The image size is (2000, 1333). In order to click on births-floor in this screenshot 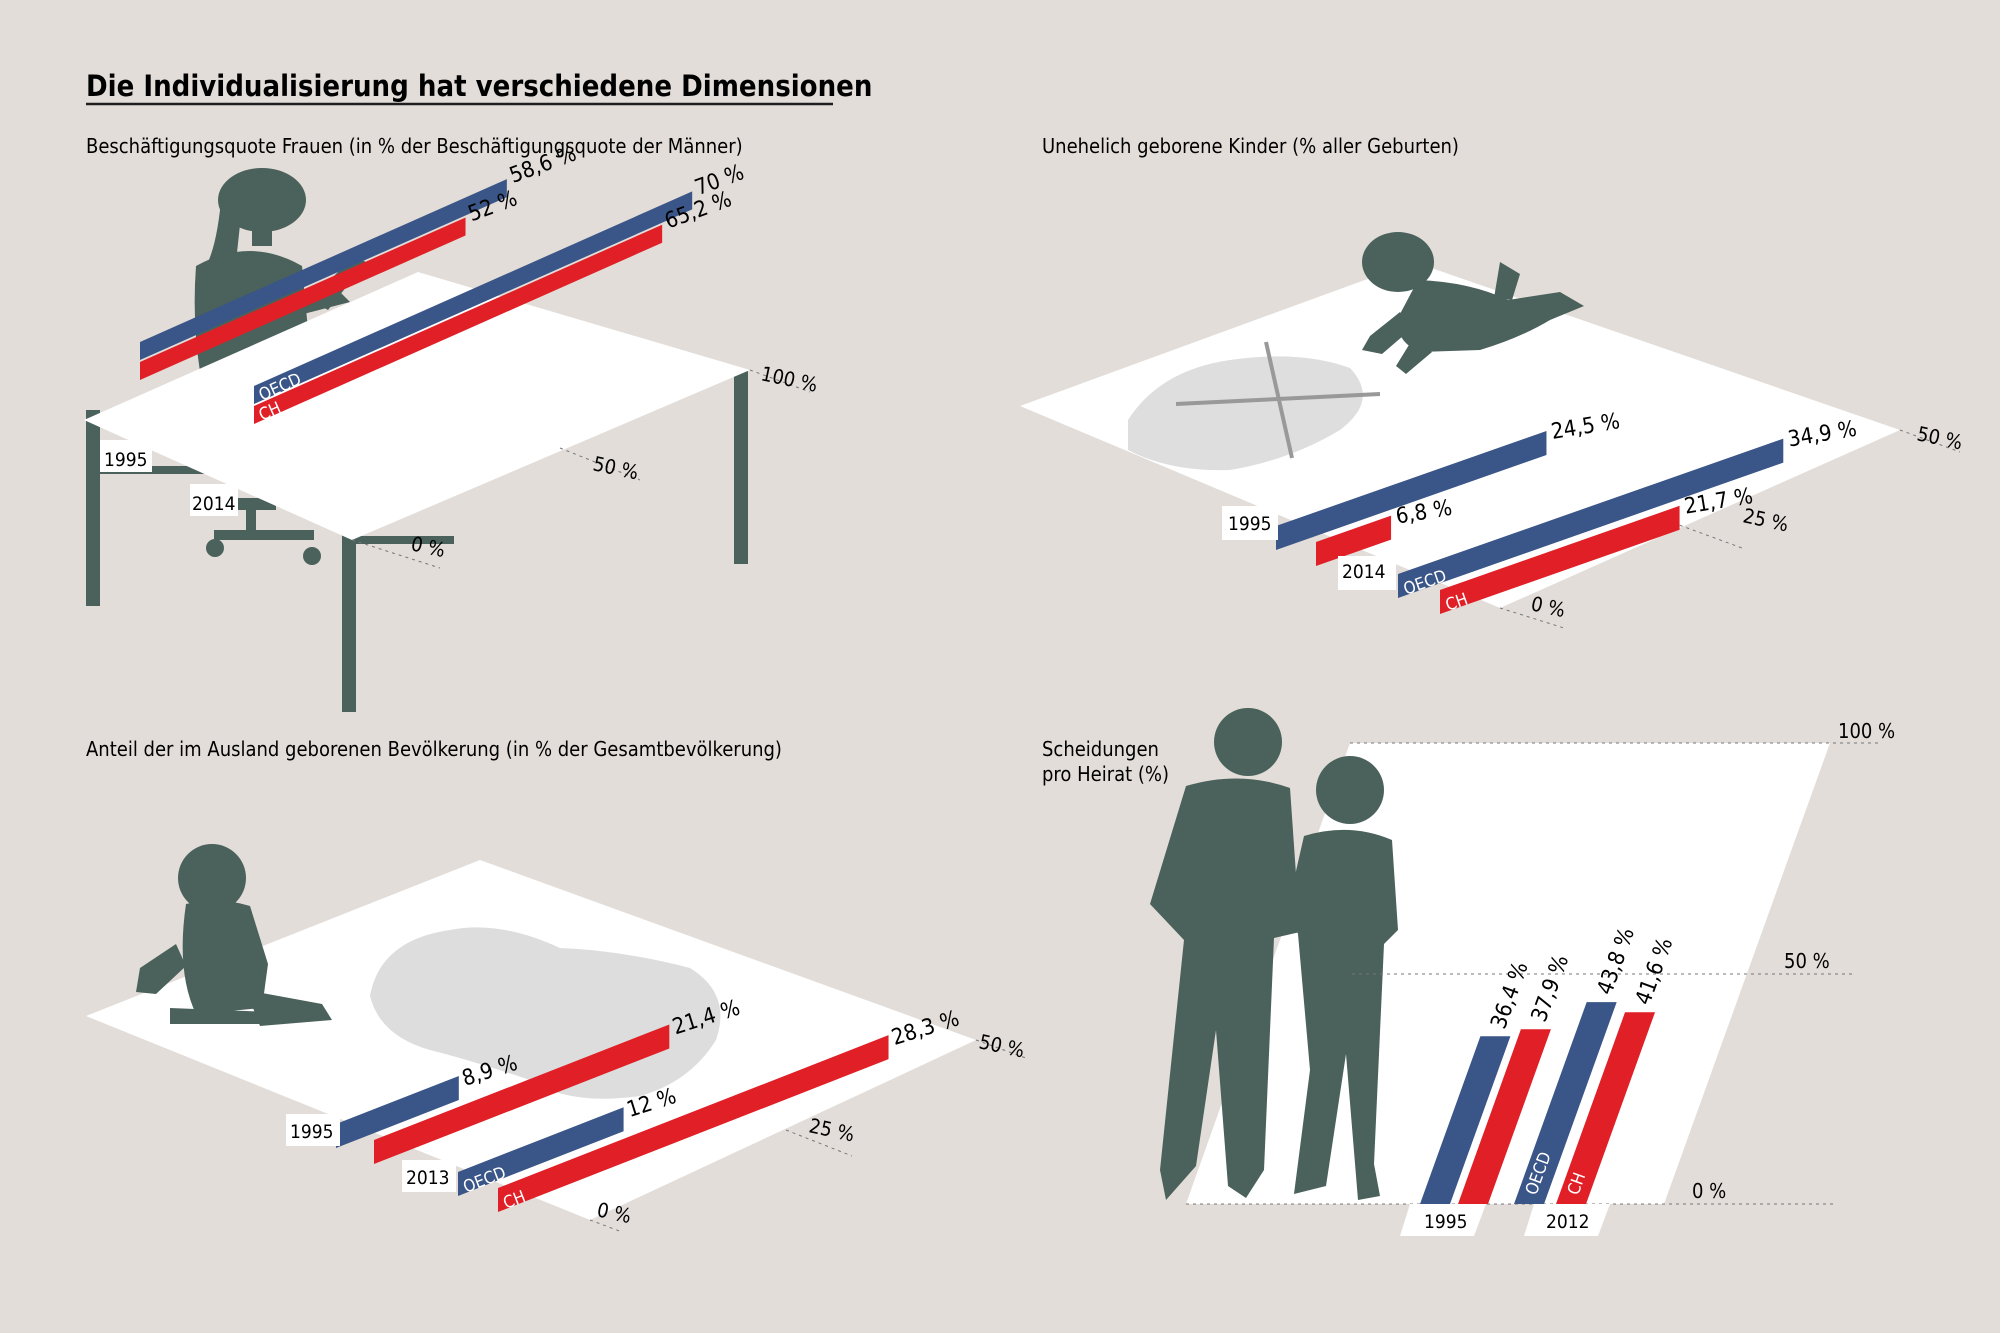, I will do `click(1460, 435)`.